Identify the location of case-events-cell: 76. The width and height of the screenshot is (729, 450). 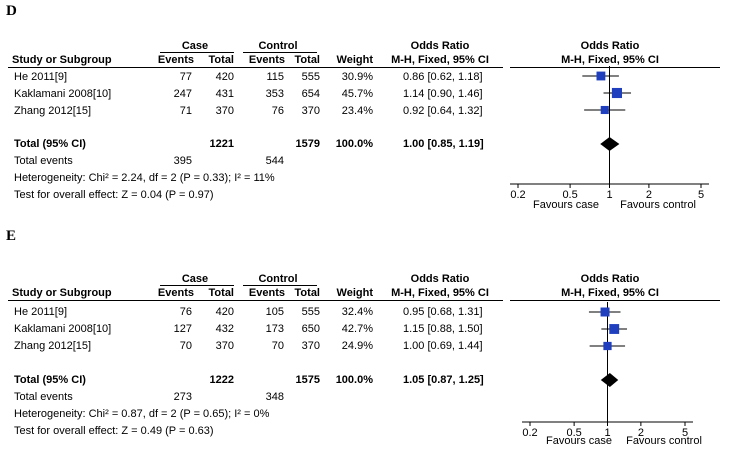
(185, 312).